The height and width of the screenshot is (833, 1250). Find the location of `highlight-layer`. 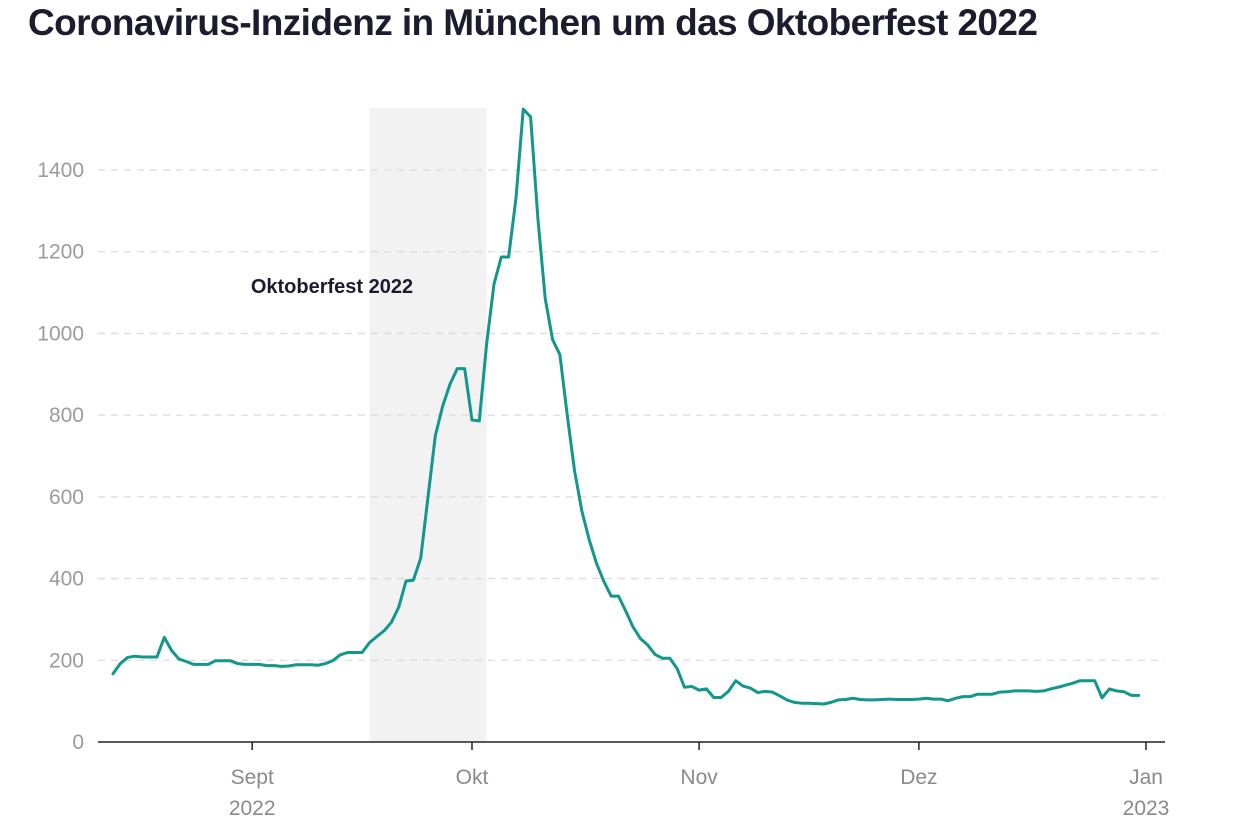

highlight-layer is located at coordinates (428, 425).